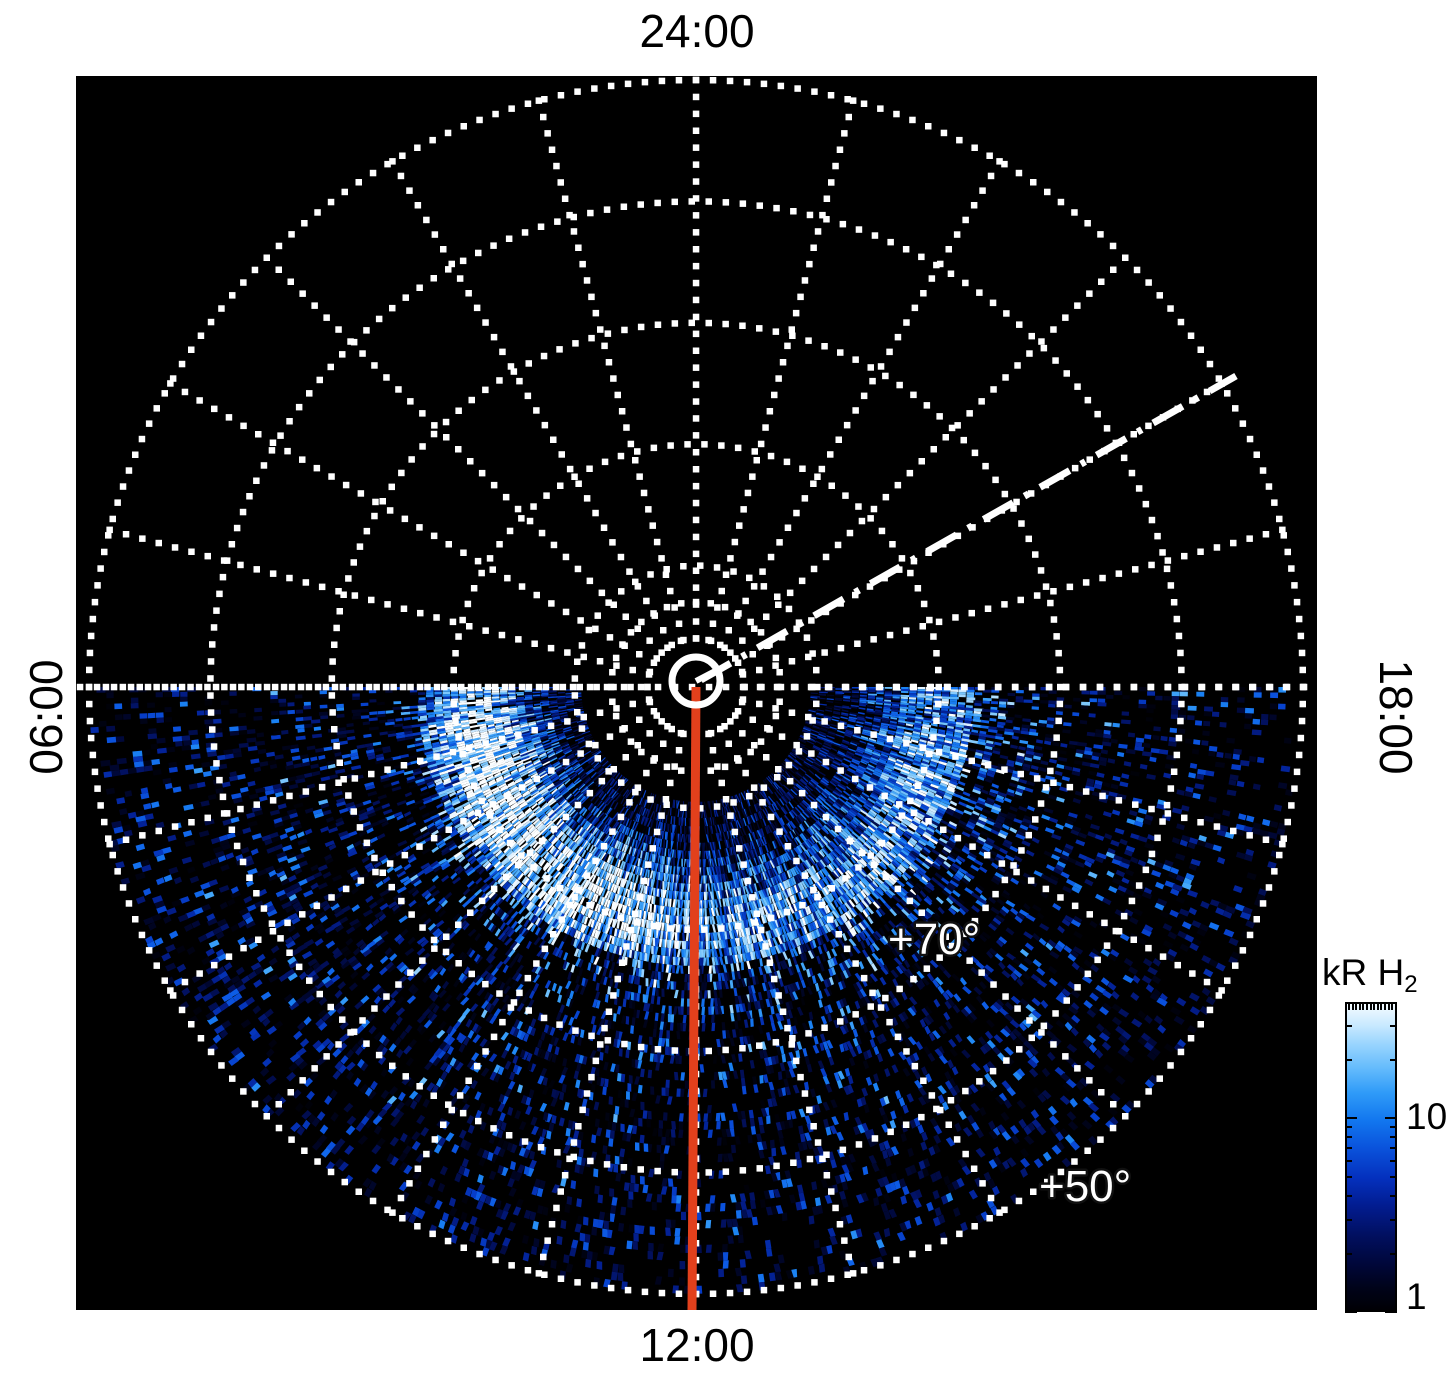 The image size is (1447, 1384). I want to click on latitude-label-50: +50°, so click(1085, 1187).